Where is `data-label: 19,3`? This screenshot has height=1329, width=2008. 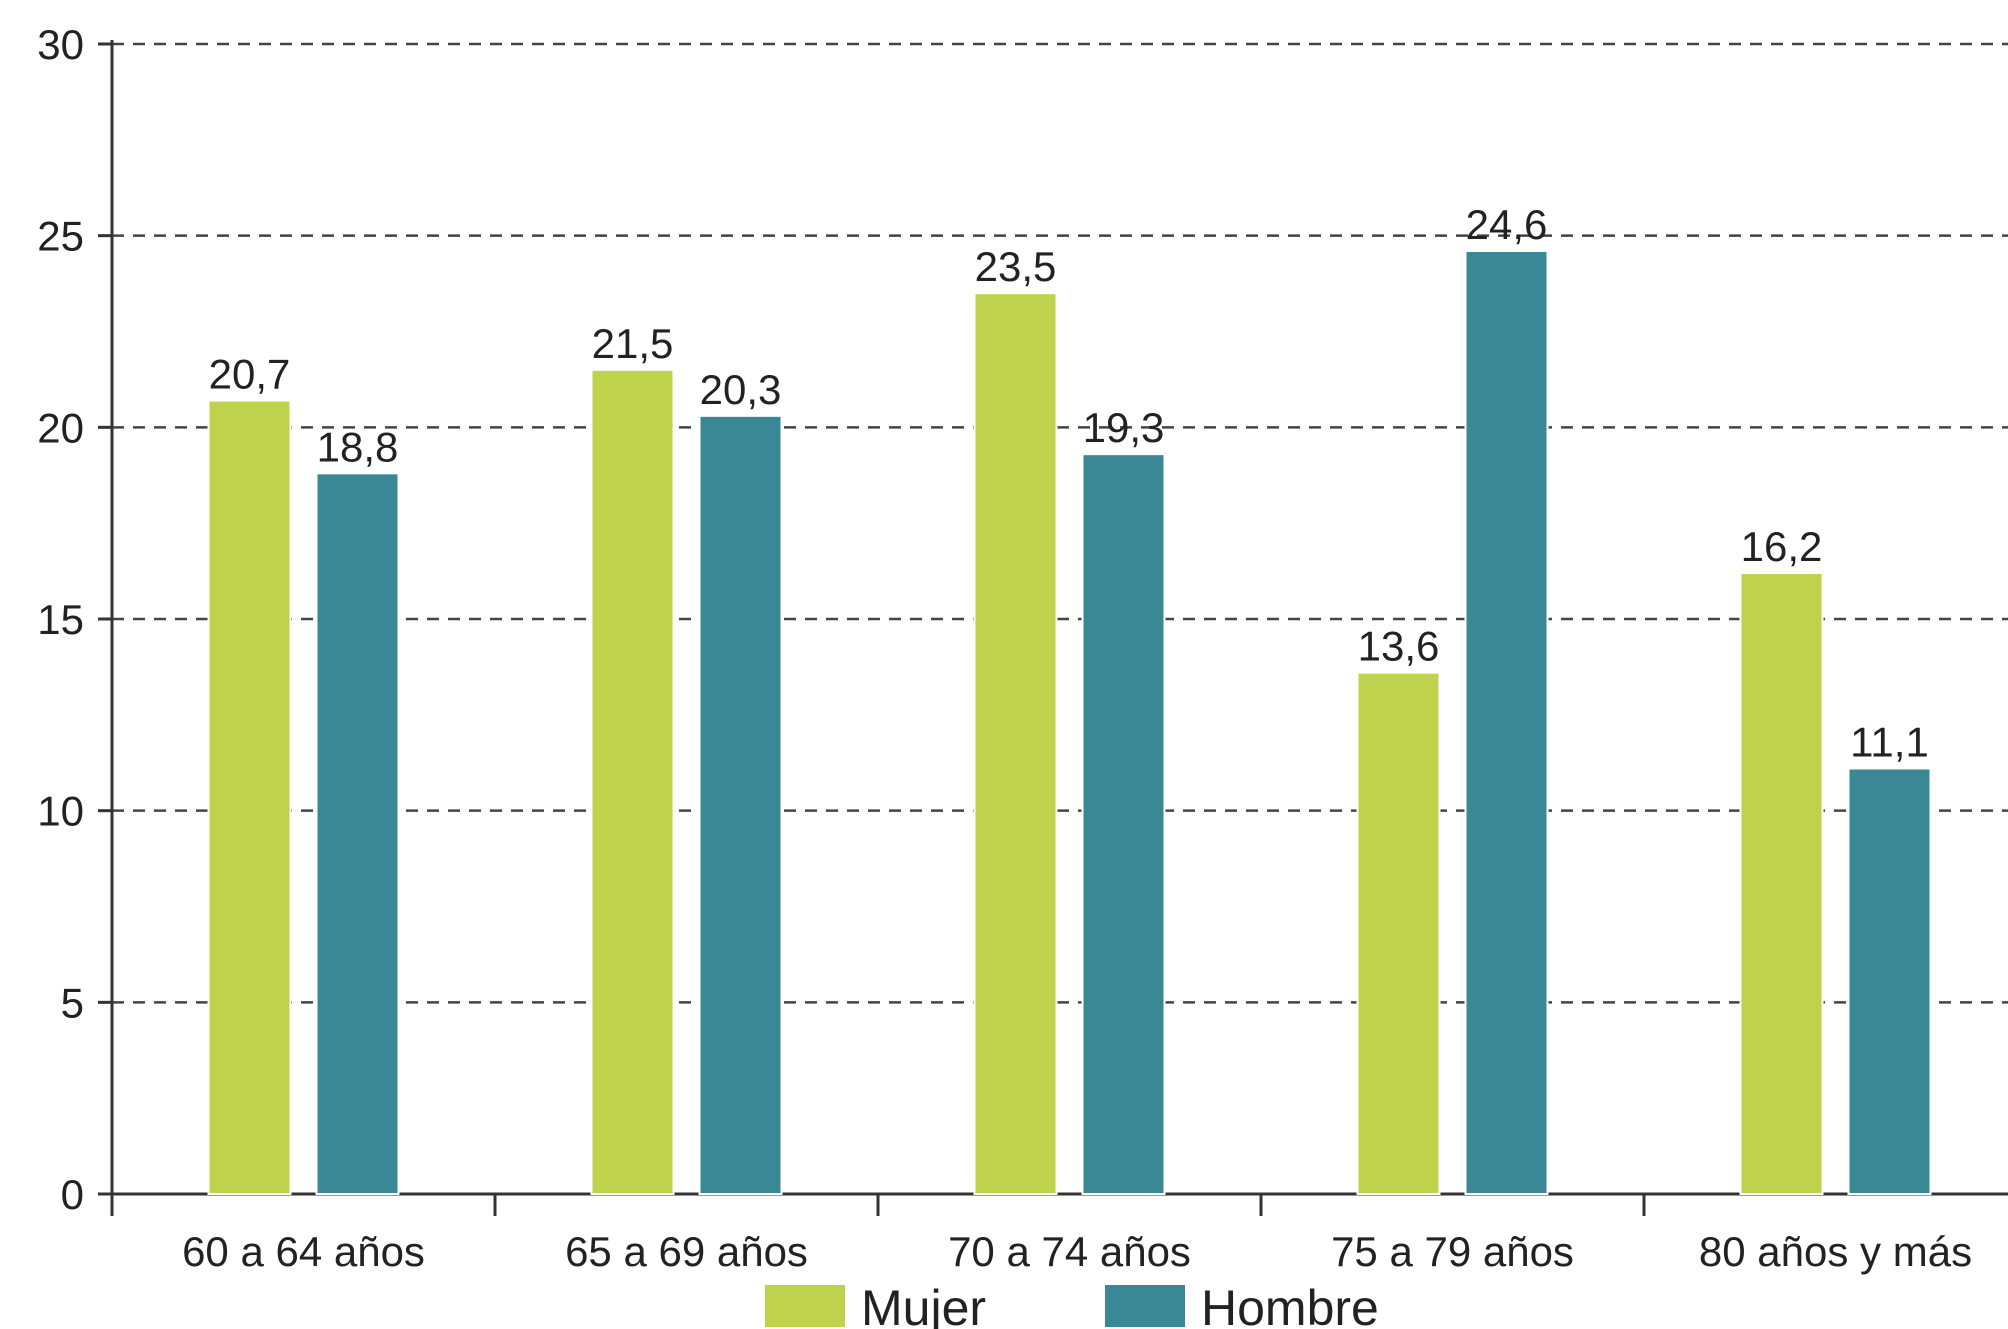
data-label: 19,3 is located at coordinates (1124, 427).